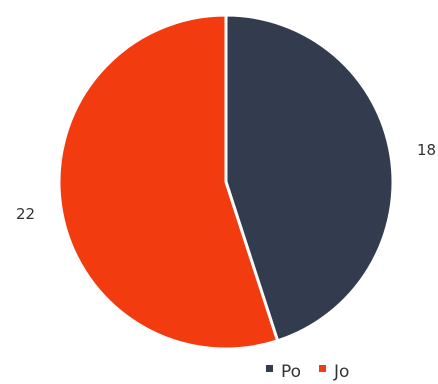  Describe the element at coordinates (25, 214) in the screenshot. I see `data-label-jo: 22` at that location.